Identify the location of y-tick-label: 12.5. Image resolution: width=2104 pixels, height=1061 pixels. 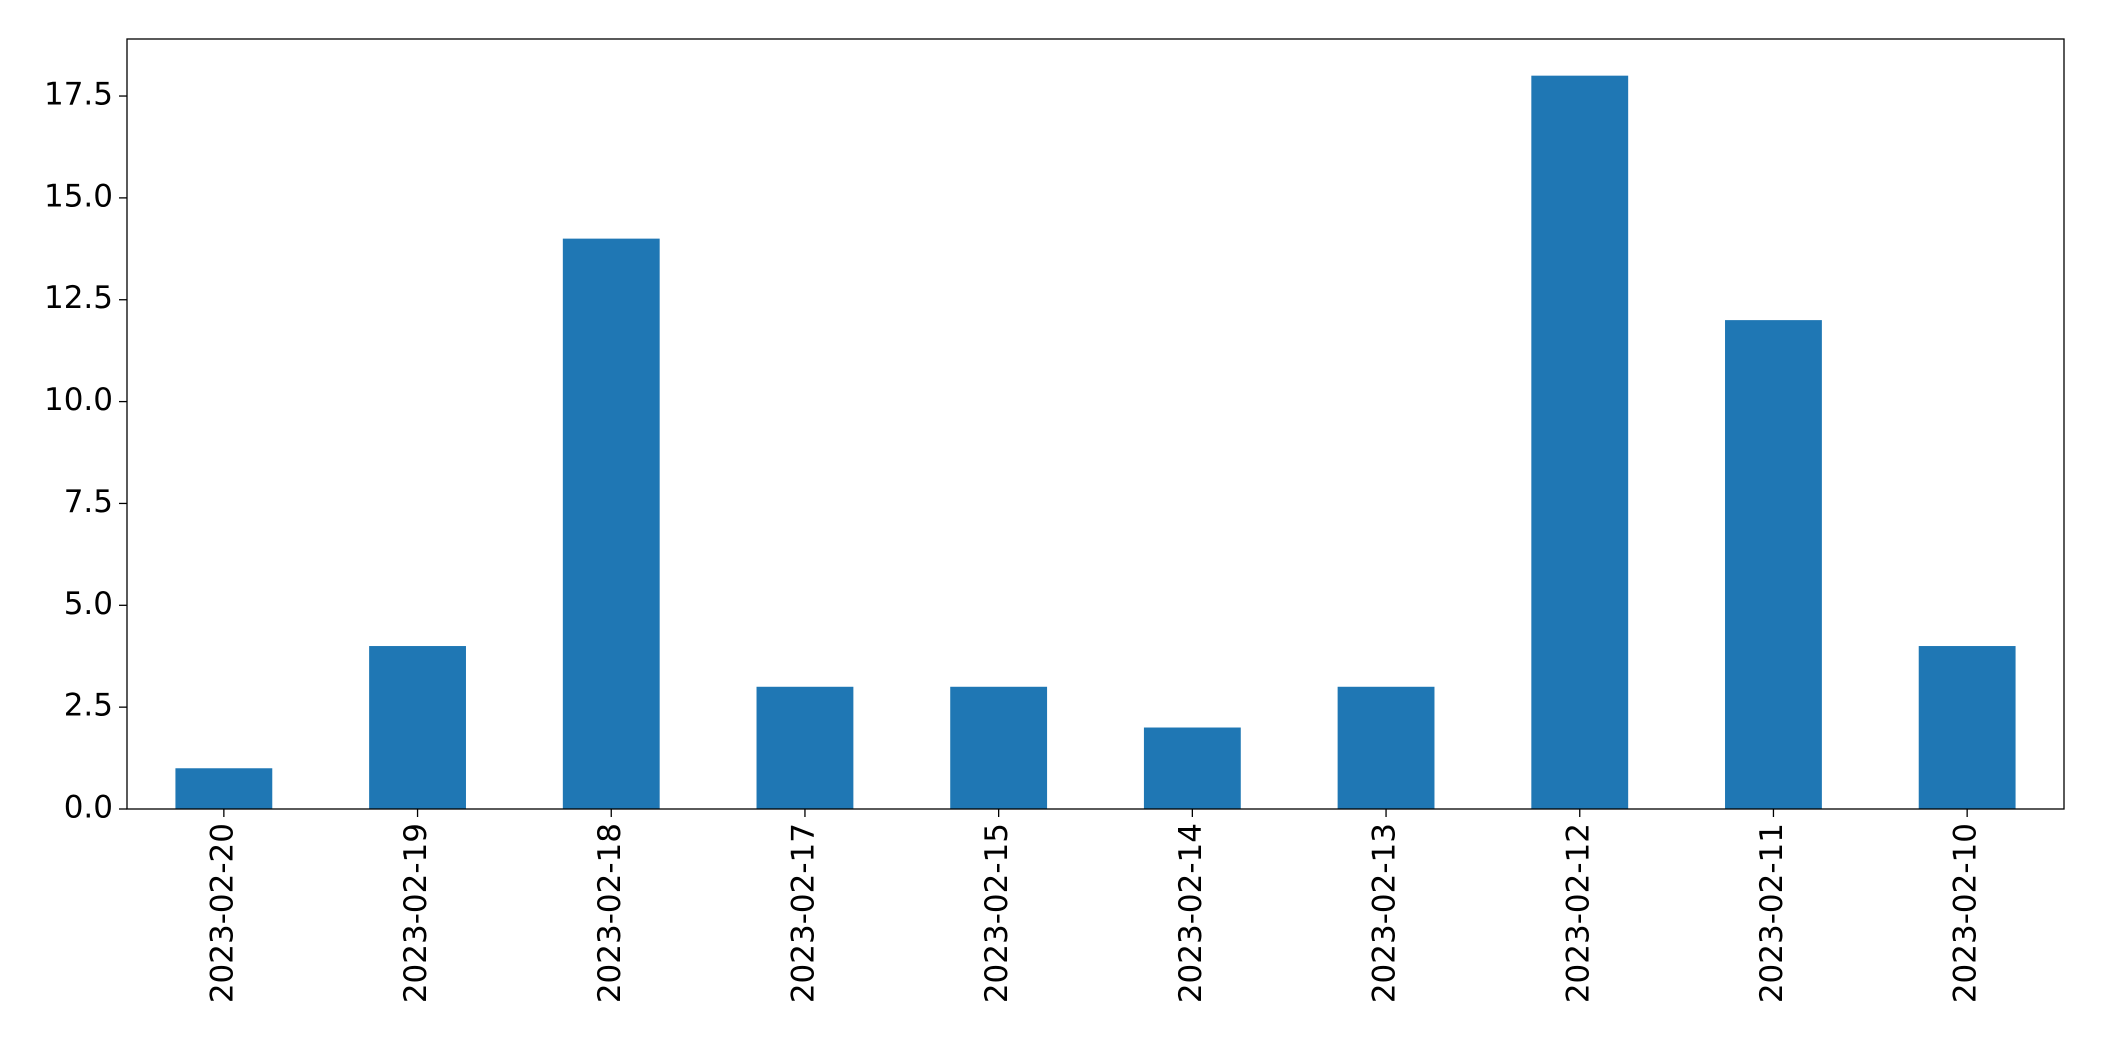
(78, 298).